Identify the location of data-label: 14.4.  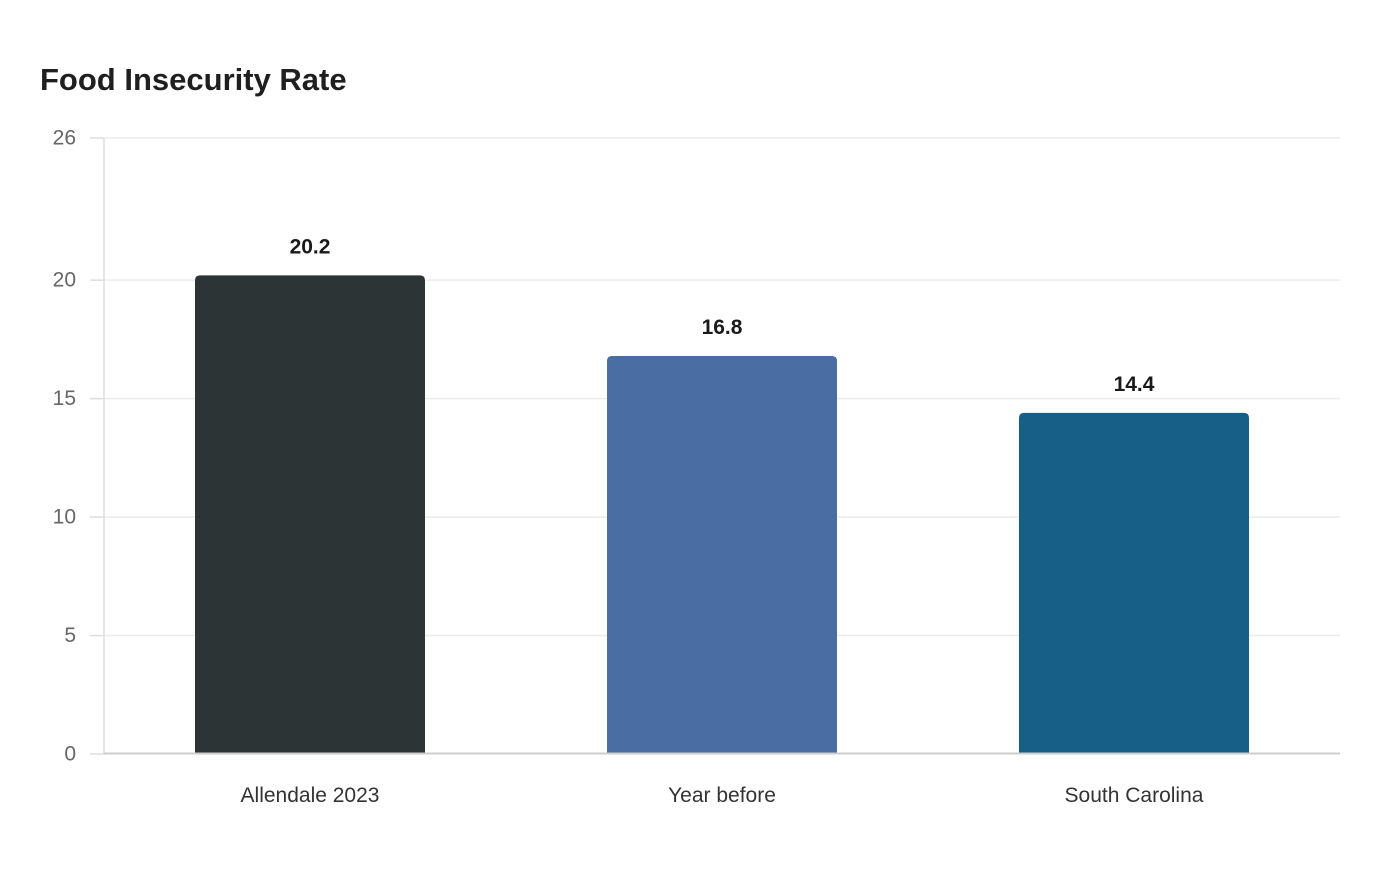
(1134, 384).